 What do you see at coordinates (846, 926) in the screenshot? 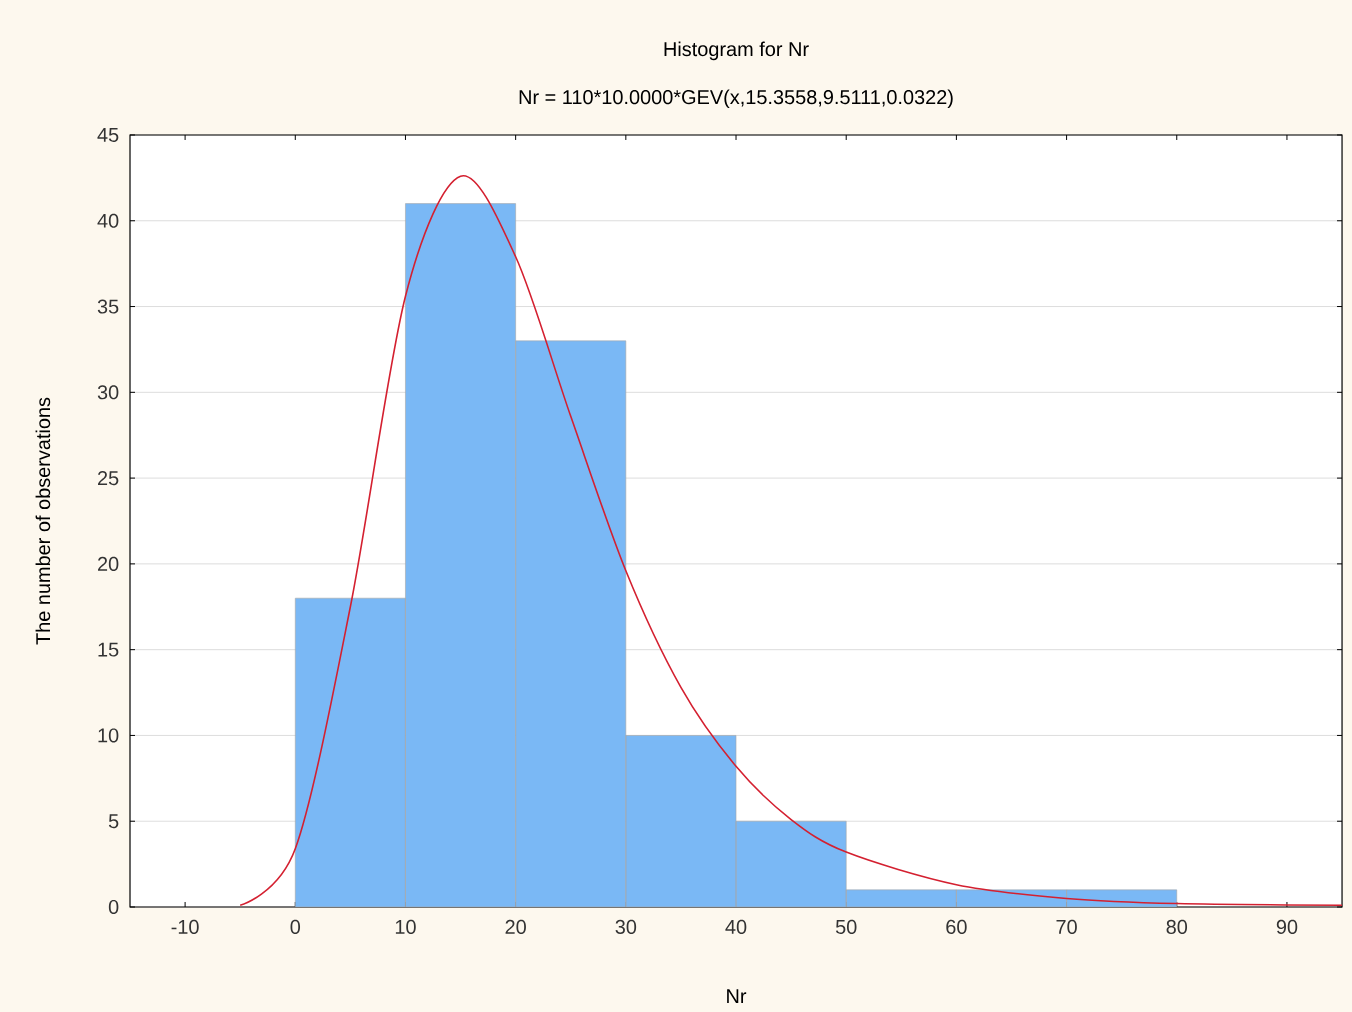
I see `x-tick-label: 50` at bounding box center [846, 926].